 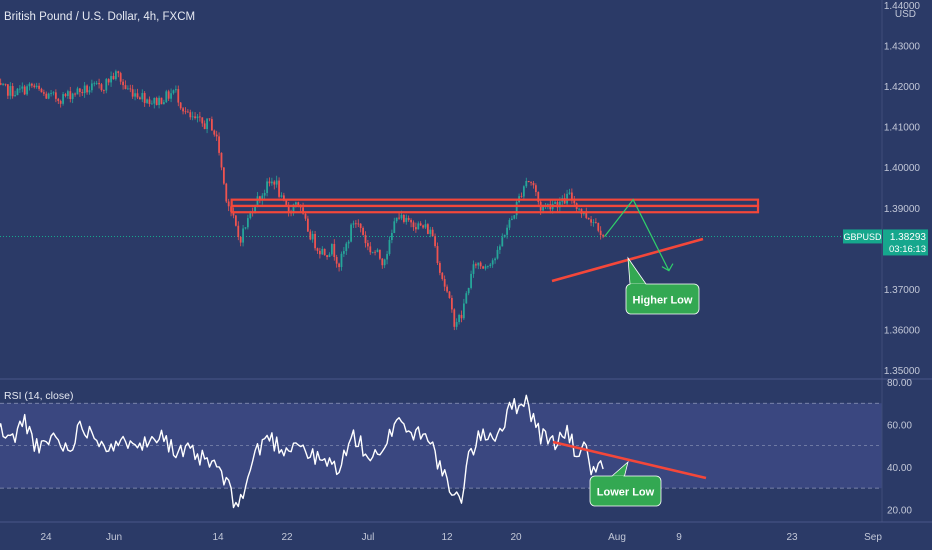 I want to click on price-tick-label: 1.39000, so click(x=902, y=209).